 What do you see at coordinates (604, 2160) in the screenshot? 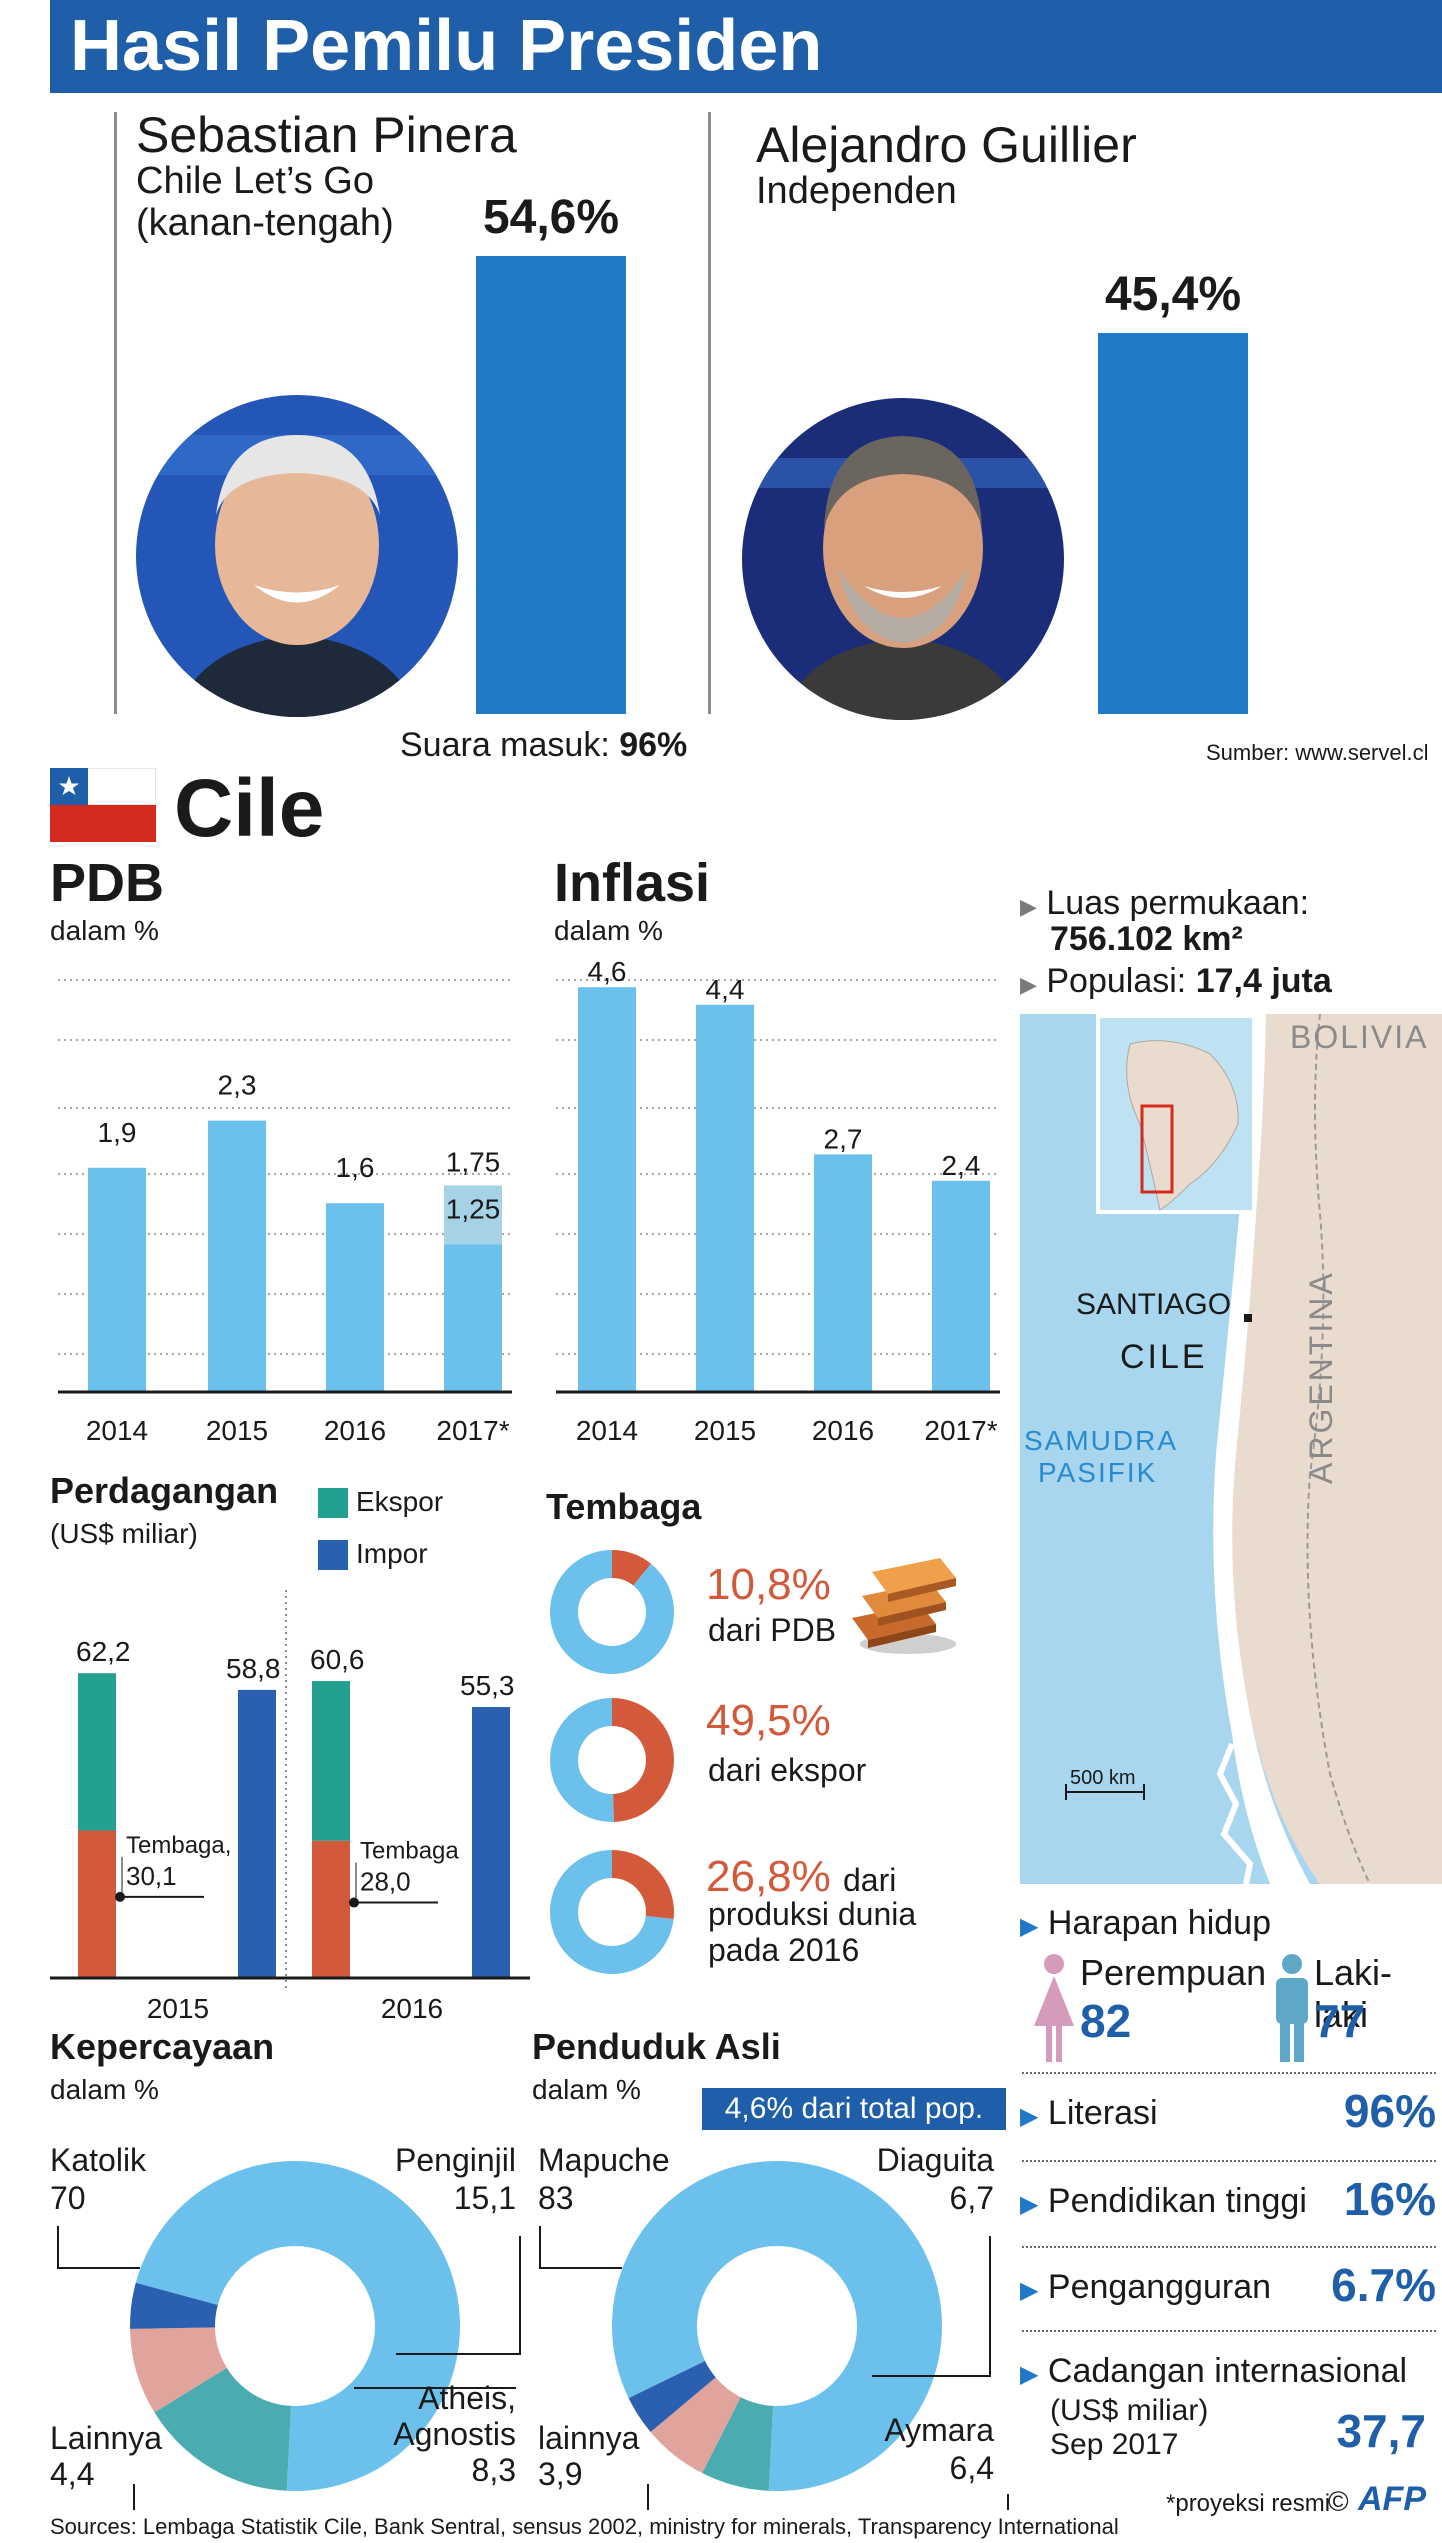
I see `ind-label-mapuche: Mapuche` at bounding box center [604, 2160].